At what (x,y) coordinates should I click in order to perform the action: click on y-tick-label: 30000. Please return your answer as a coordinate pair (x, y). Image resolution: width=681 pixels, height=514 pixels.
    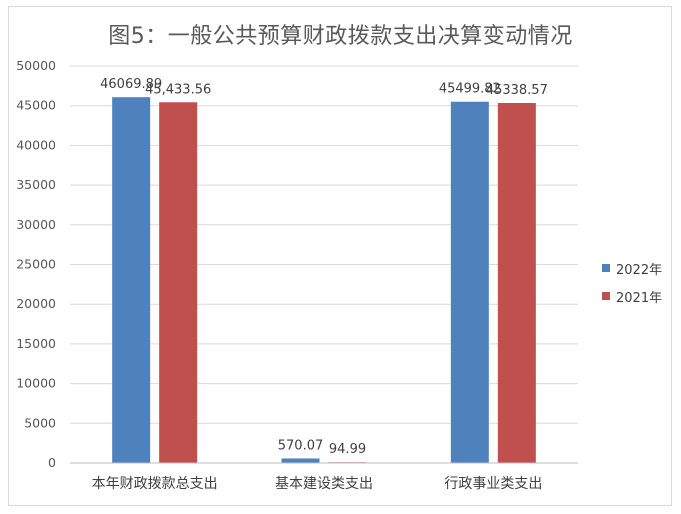
    Looking at the image, I should click on (36, 224).